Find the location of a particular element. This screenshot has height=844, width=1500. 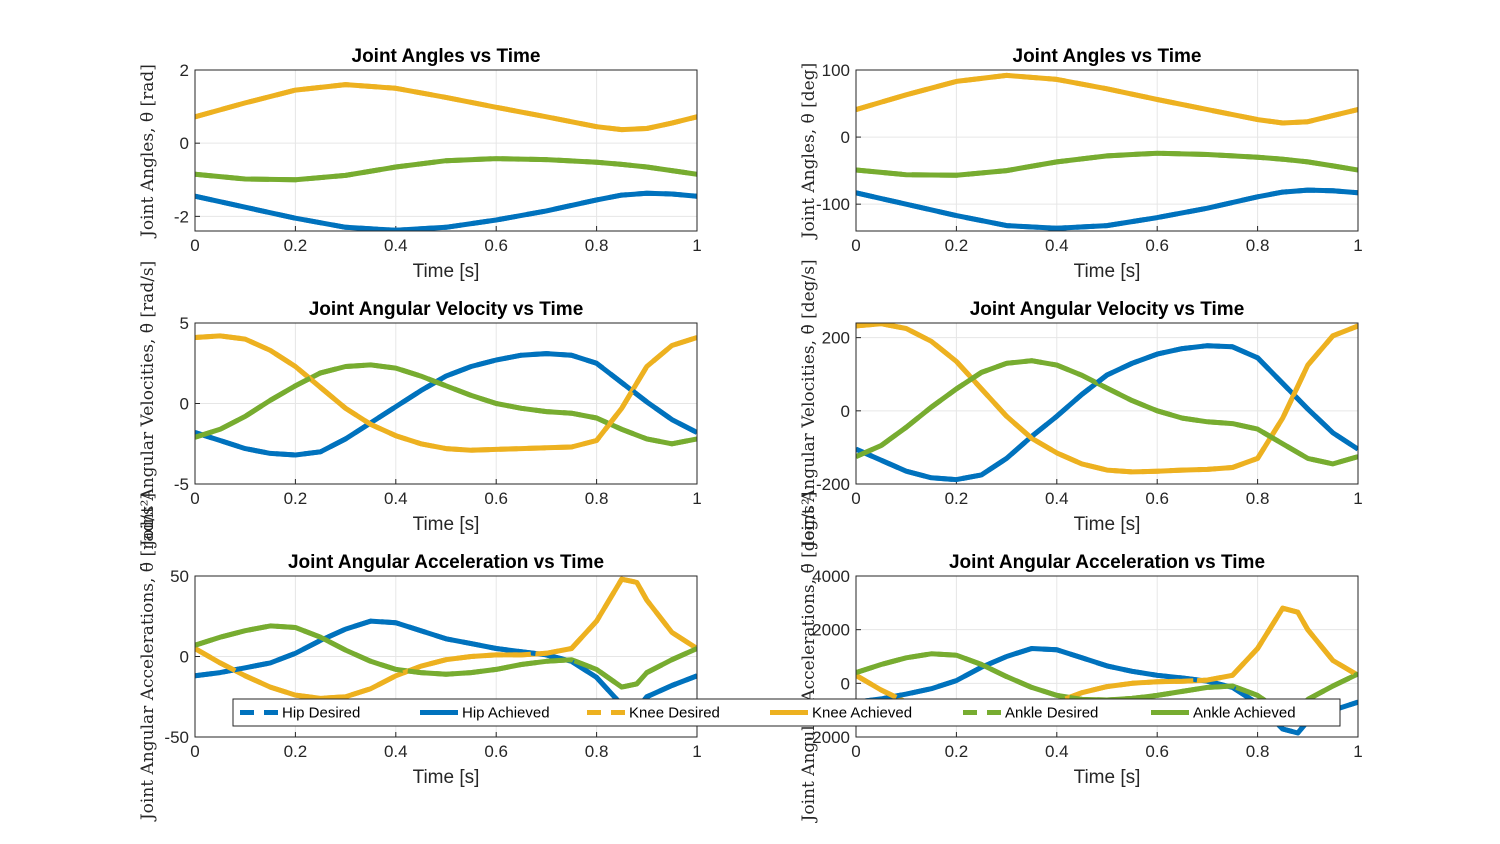

y-tick-label: 50 is located at coordinates (179, 576).